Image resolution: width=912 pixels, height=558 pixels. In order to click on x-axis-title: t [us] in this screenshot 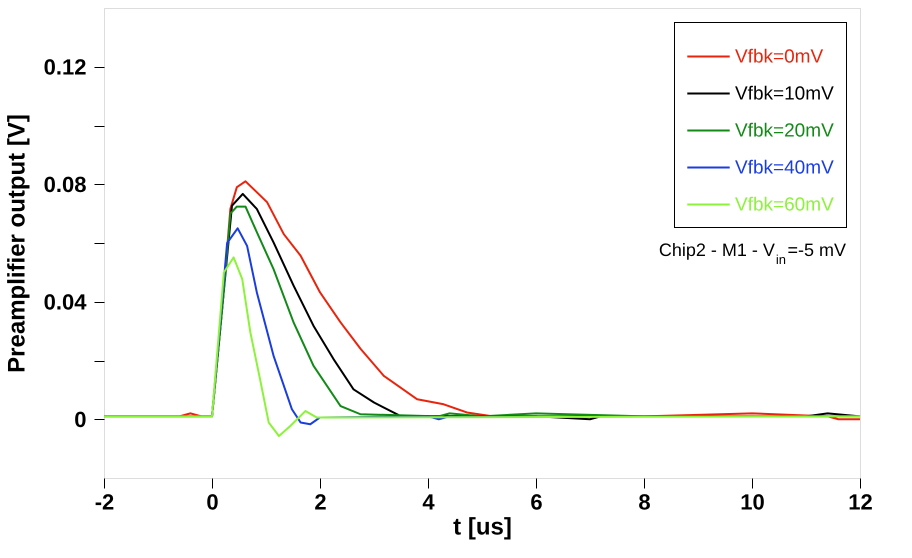, I will do `click(482, 527)`.